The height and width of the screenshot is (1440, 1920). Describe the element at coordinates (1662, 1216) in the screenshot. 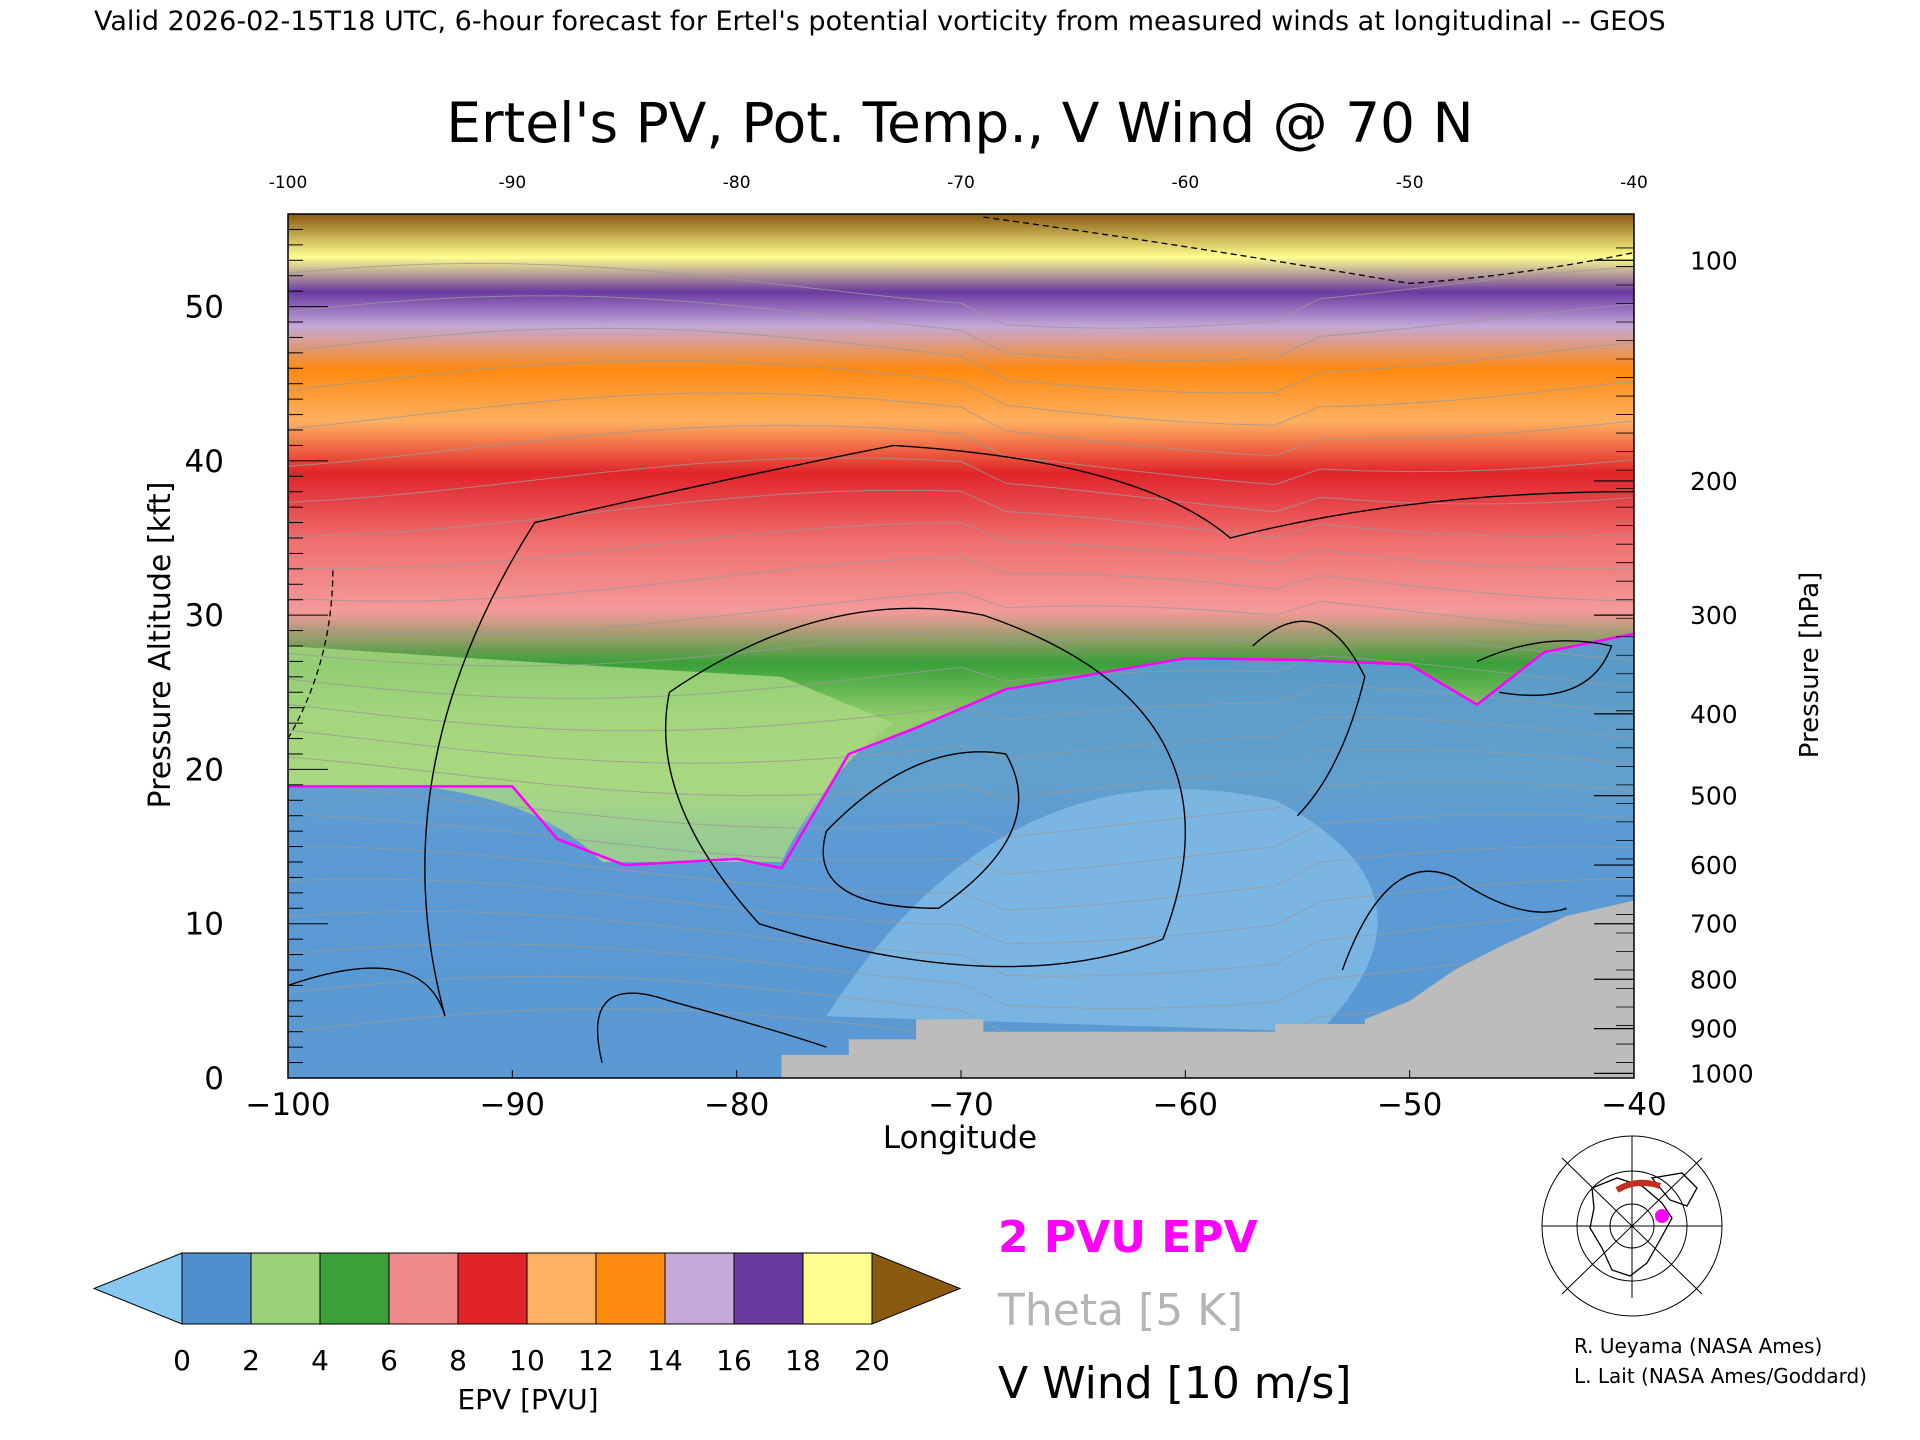

I see `map-marker` at that location.